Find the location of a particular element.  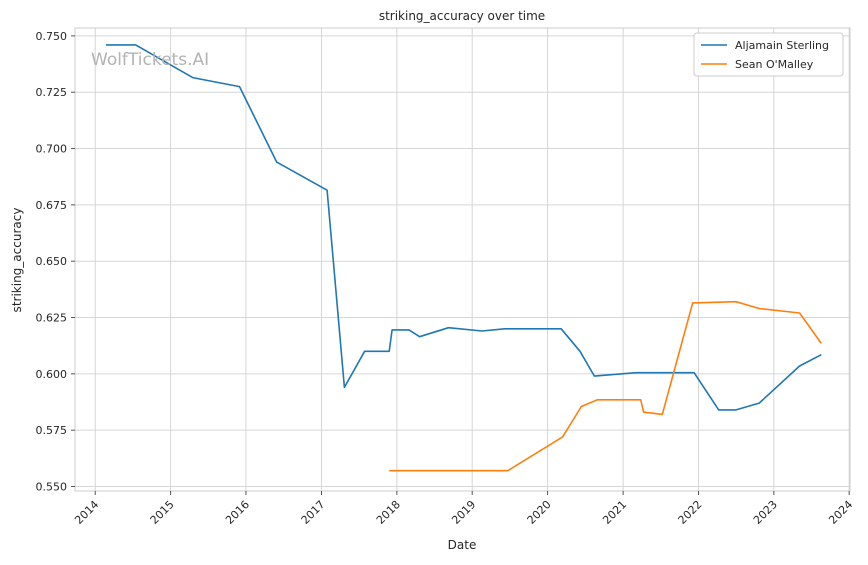

y-tick-label-0.600: 0.600 is located at coordinates (52, 374).